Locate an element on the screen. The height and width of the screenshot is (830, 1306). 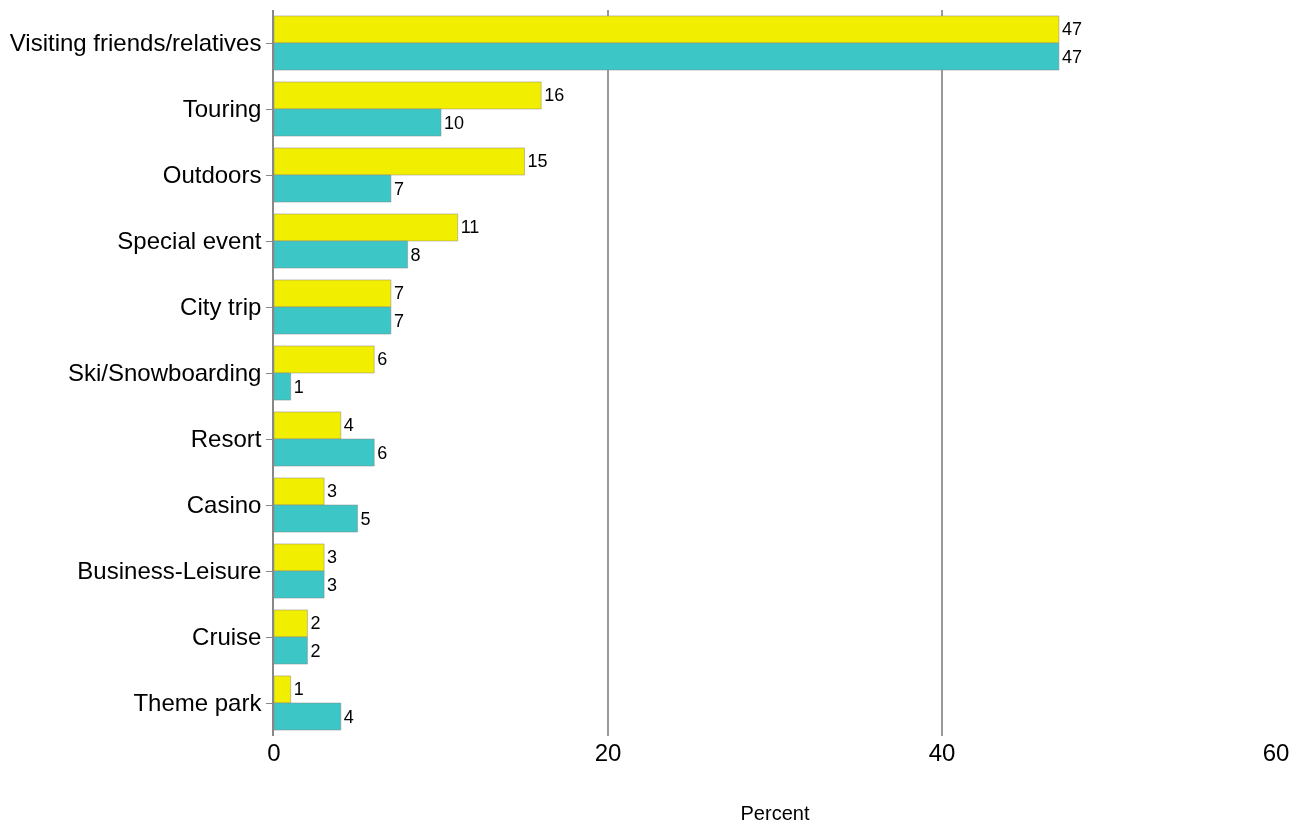
y-tick-label: Outdoors is located at coordinates (212, 175).